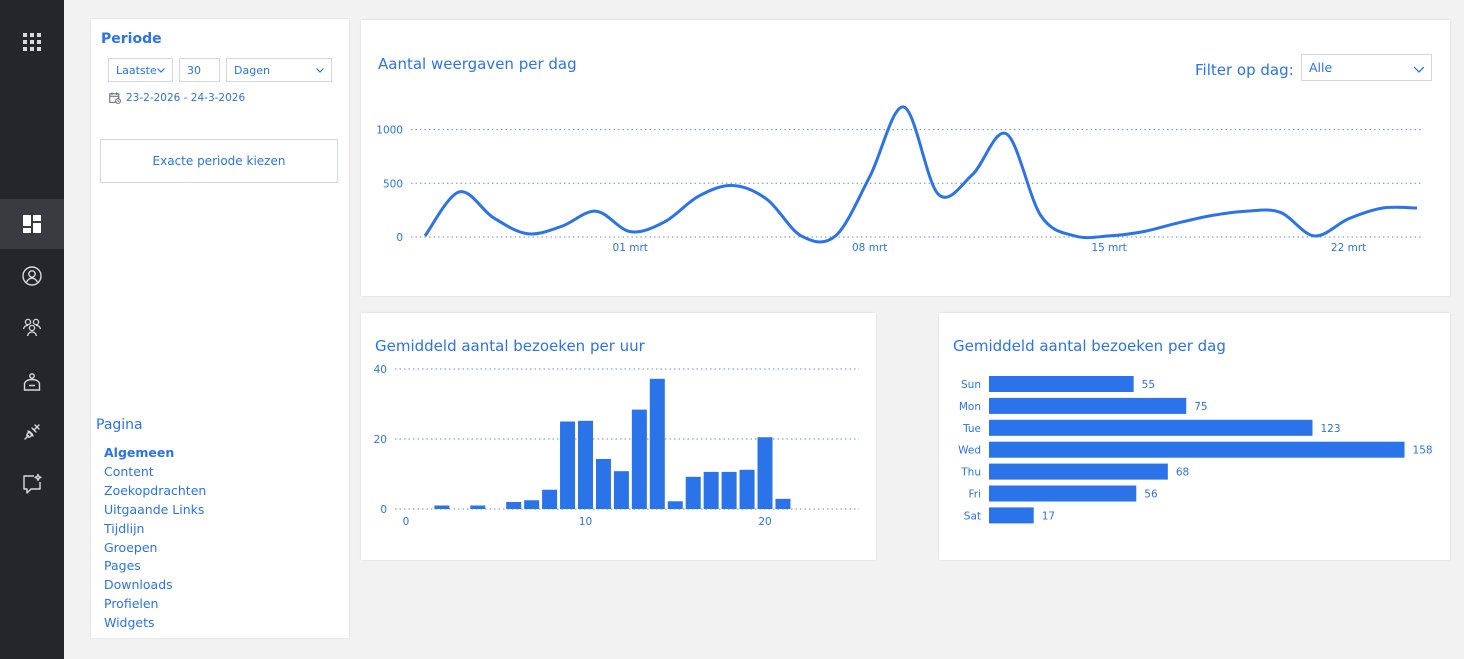 This screenshot has height=659, width=1464. I want to click on day-value-label: 55, so click(1148, 385).